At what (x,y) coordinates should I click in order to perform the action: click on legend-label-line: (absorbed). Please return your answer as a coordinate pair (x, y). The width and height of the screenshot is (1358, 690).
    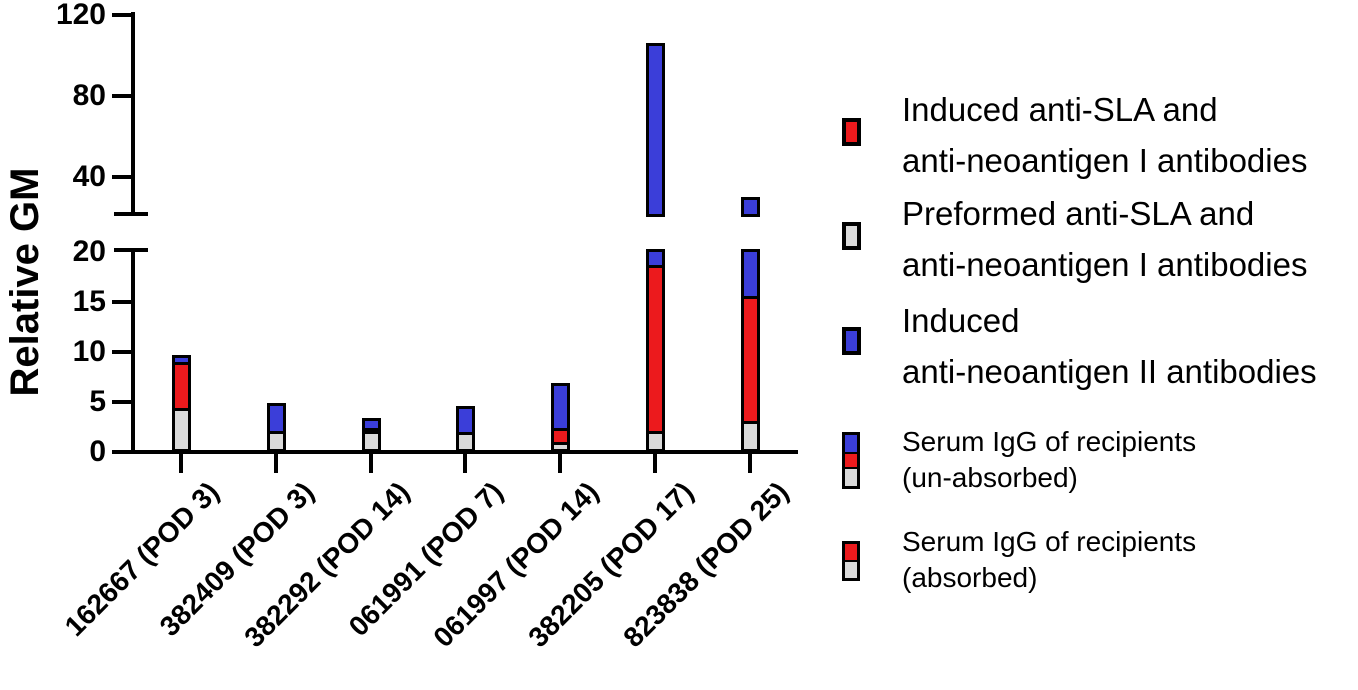
    Looking at the image, I should click on (970, 577).